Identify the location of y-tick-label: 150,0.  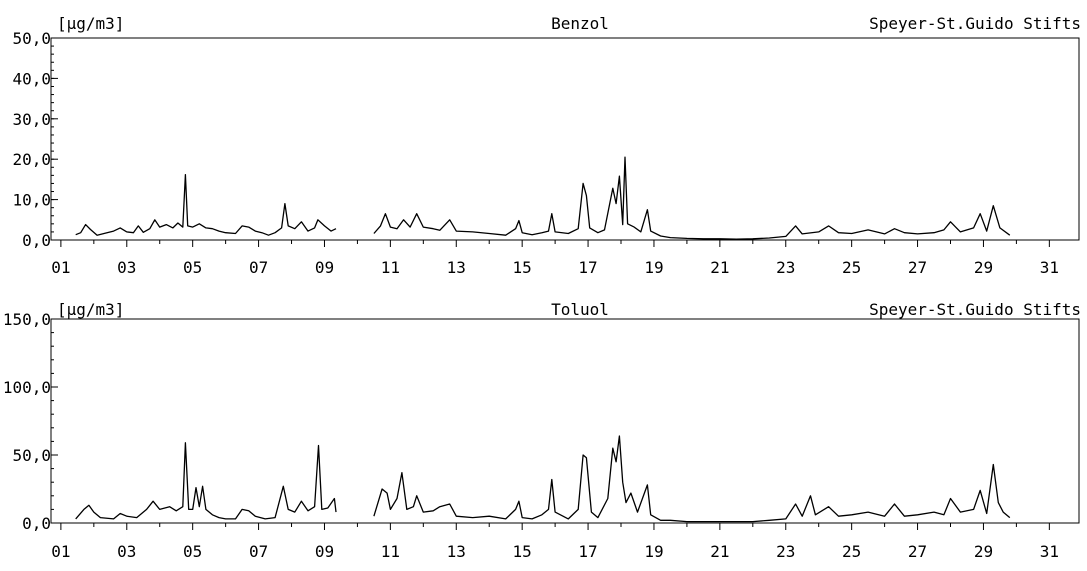
(27, 319).